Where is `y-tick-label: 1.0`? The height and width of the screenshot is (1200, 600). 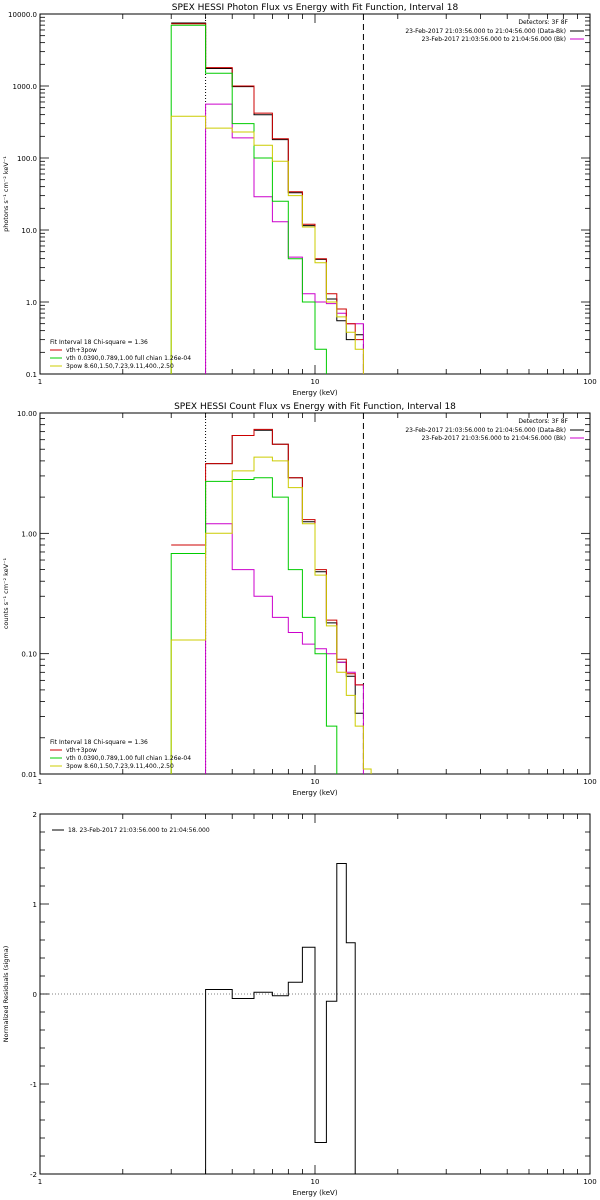
y-tick-label: 1.0 is located at coordinates (31, 303).